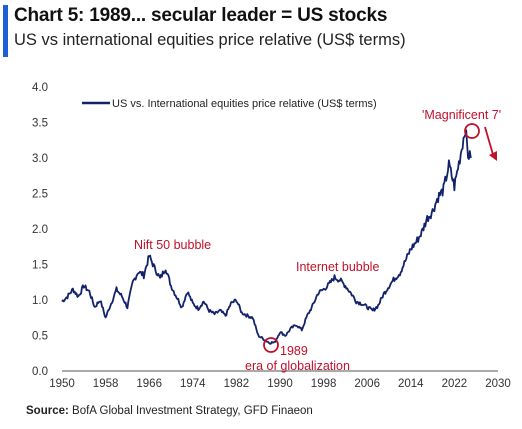  I want to click on x-tick-label: 1966, so click(149, 384).